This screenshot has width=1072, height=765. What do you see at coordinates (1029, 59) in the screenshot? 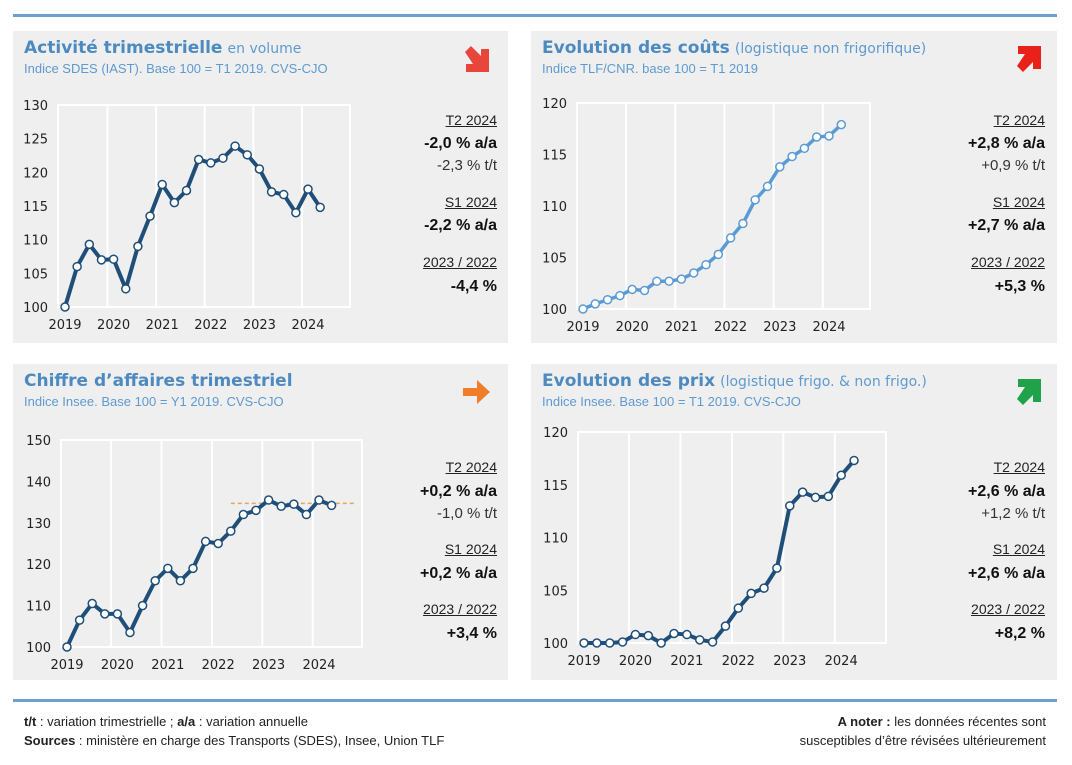
I see `arrow-up-right-icon` at bounding box center [1029, 59].